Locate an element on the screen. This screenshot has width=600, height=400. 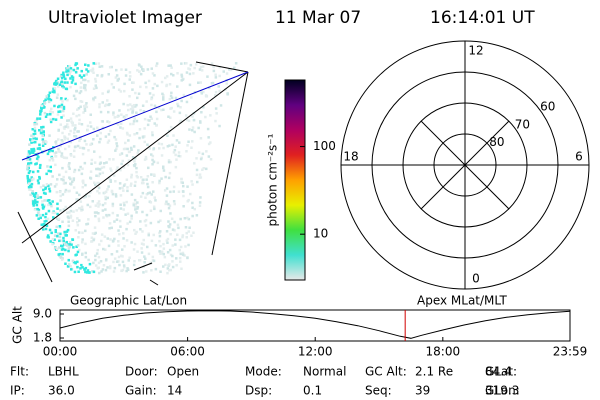
ring-label: 70 is located at coordinates (522, 124).